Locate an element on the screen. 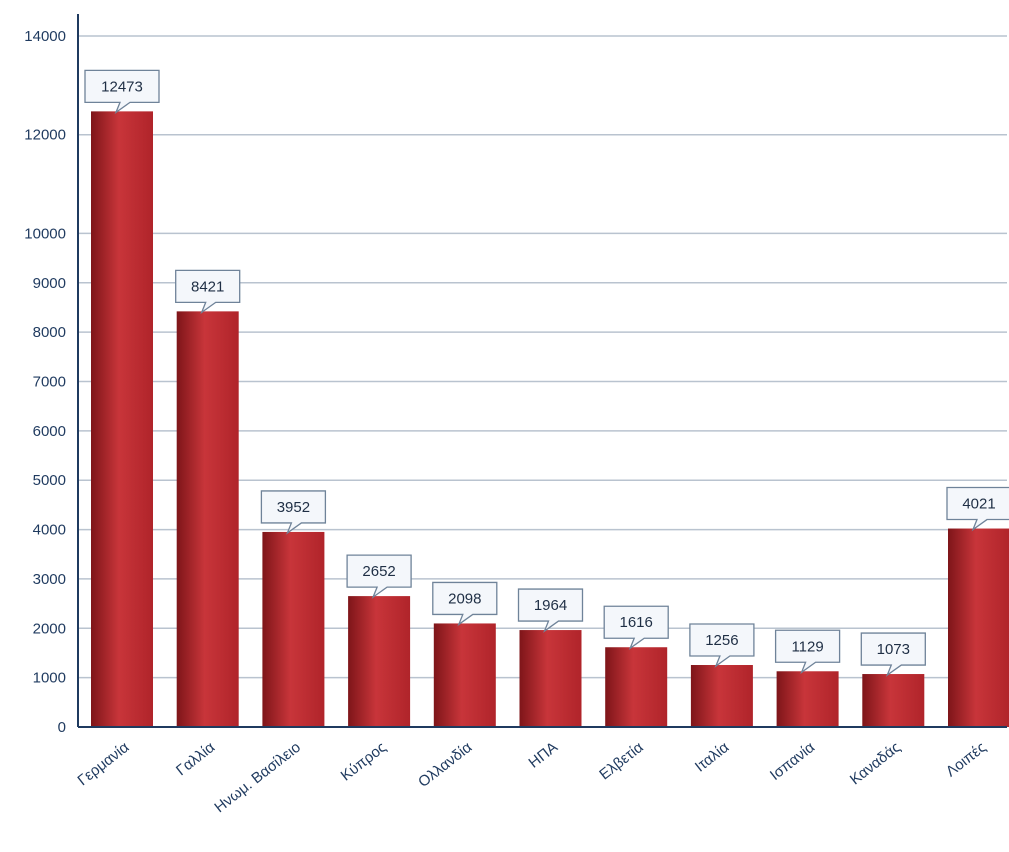 This screenshot has height=852, width=1009. data-label: 3952 is located at coordinates (293, 507).